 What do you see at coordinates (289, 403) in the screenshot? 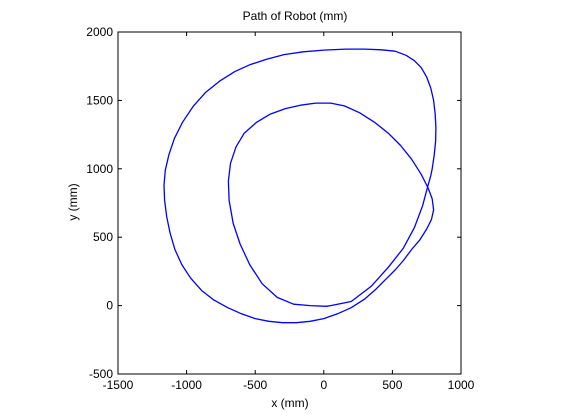
I see `x-axis-label: x (mm)` at bounding box center [289, 403].